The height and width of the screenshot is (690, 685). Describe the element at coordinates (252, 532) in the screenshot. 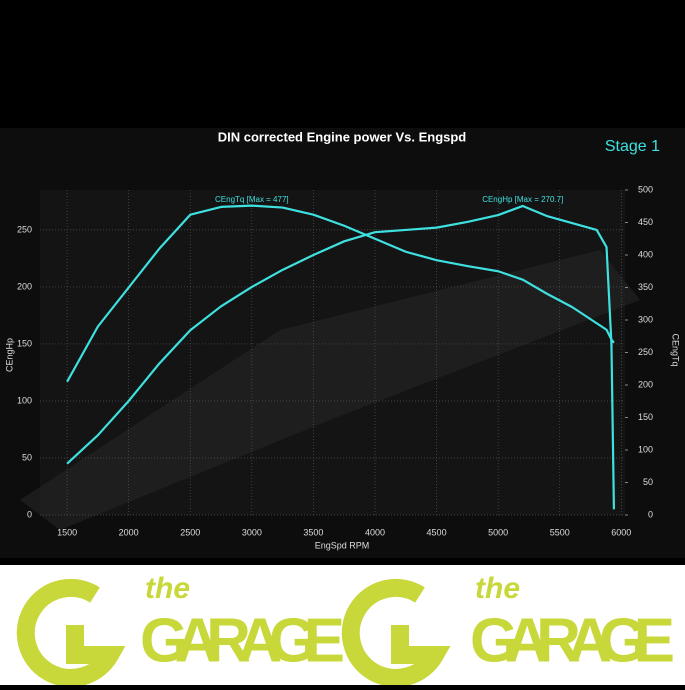

I see `x-tick-label: 3000` at that location.